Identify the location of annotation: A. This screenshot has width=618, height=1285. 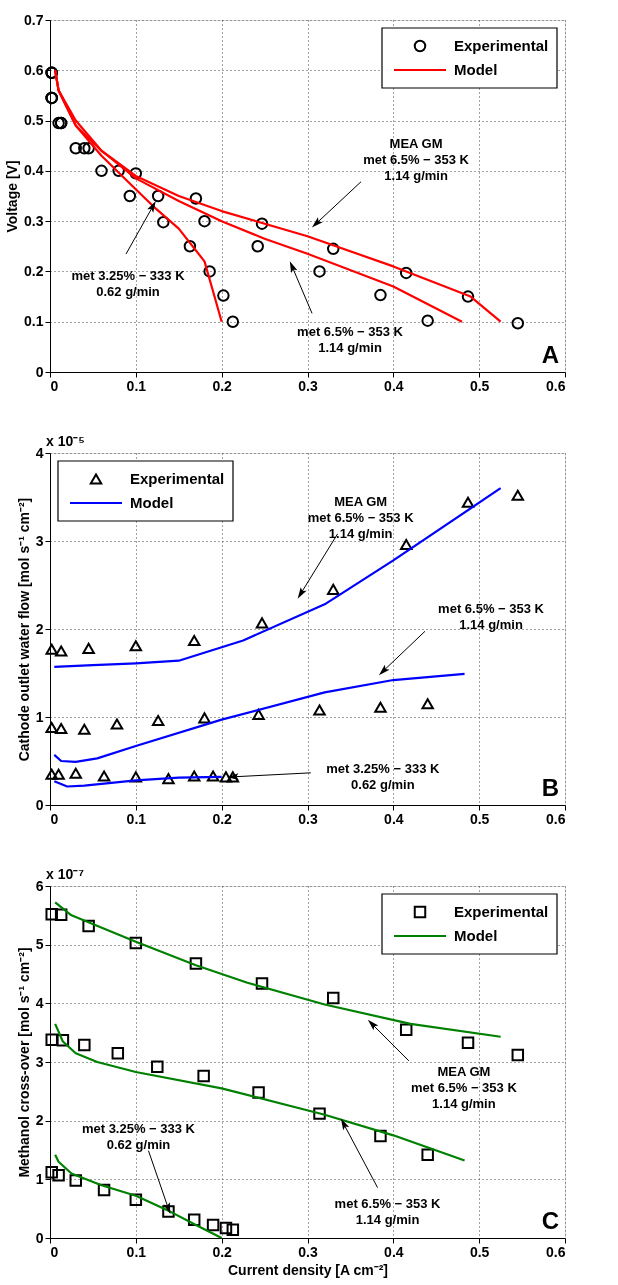
(550, 354).